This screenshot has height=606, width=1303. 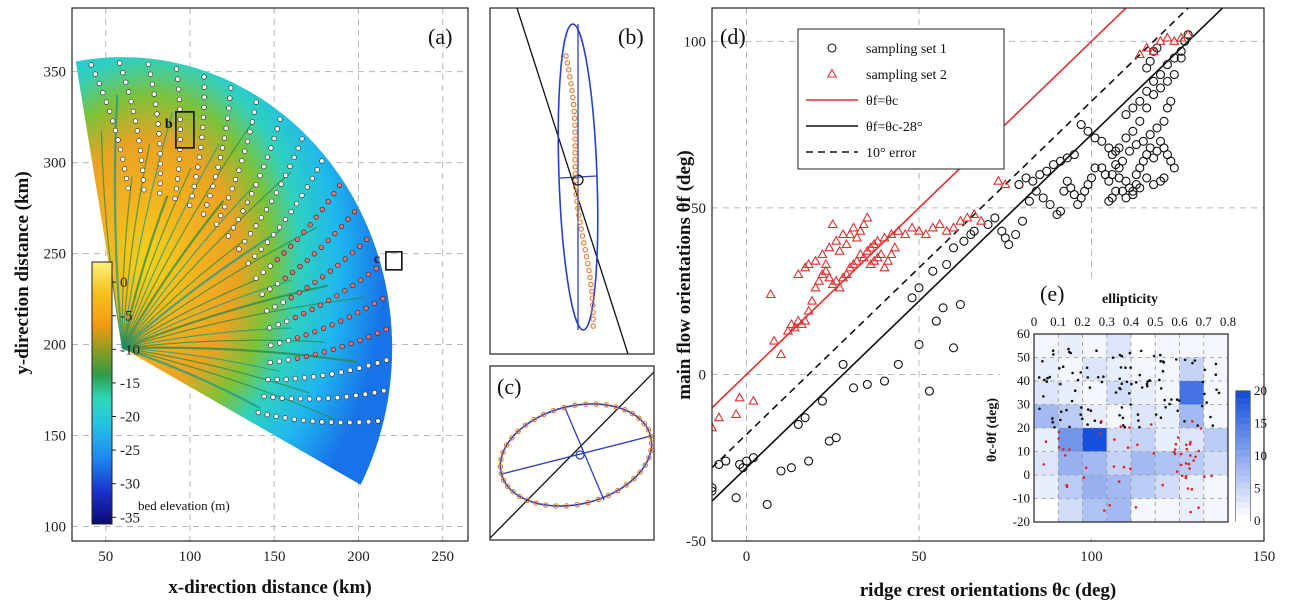 I want to click on panel-a-ytick-4: 300, so click(x=55, y=164).